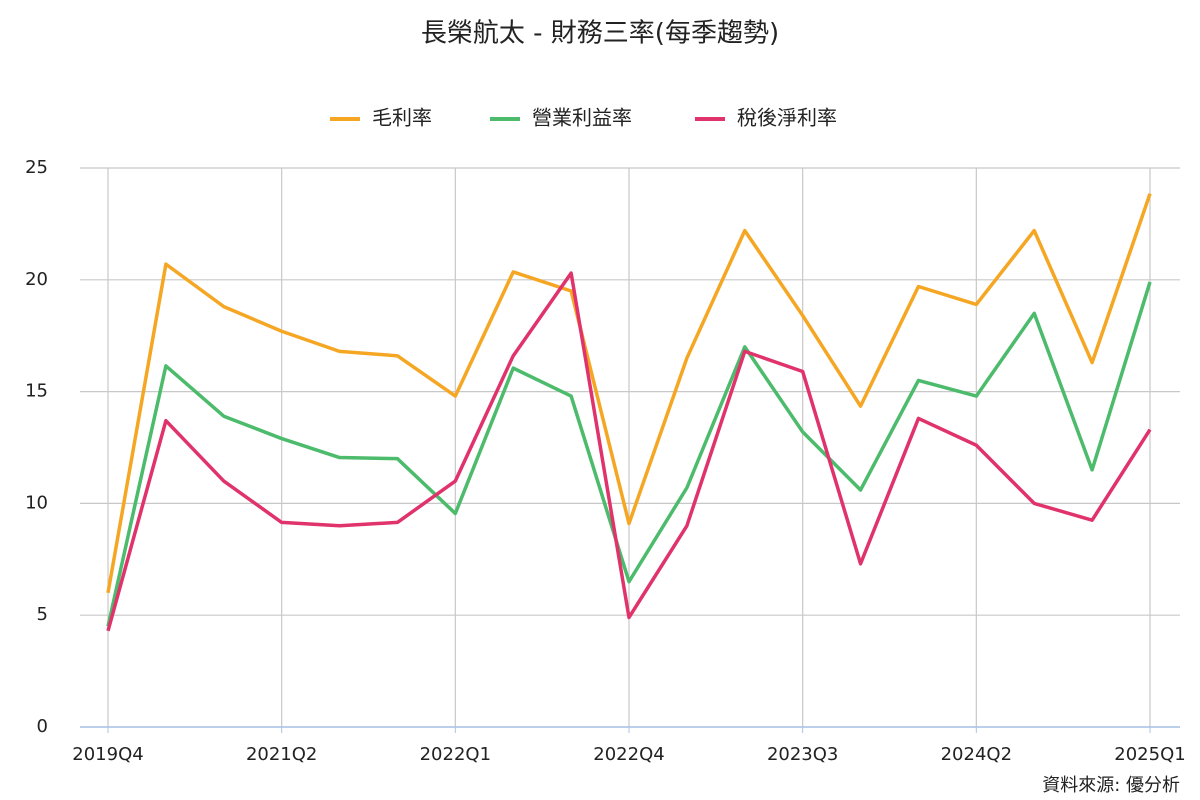 The image size is (1200, 800). What do you see at coordinates (1149, 754) in the screenshot?
I see `x-tick-label: 2025Q1` at bounding box center [1149, 754].